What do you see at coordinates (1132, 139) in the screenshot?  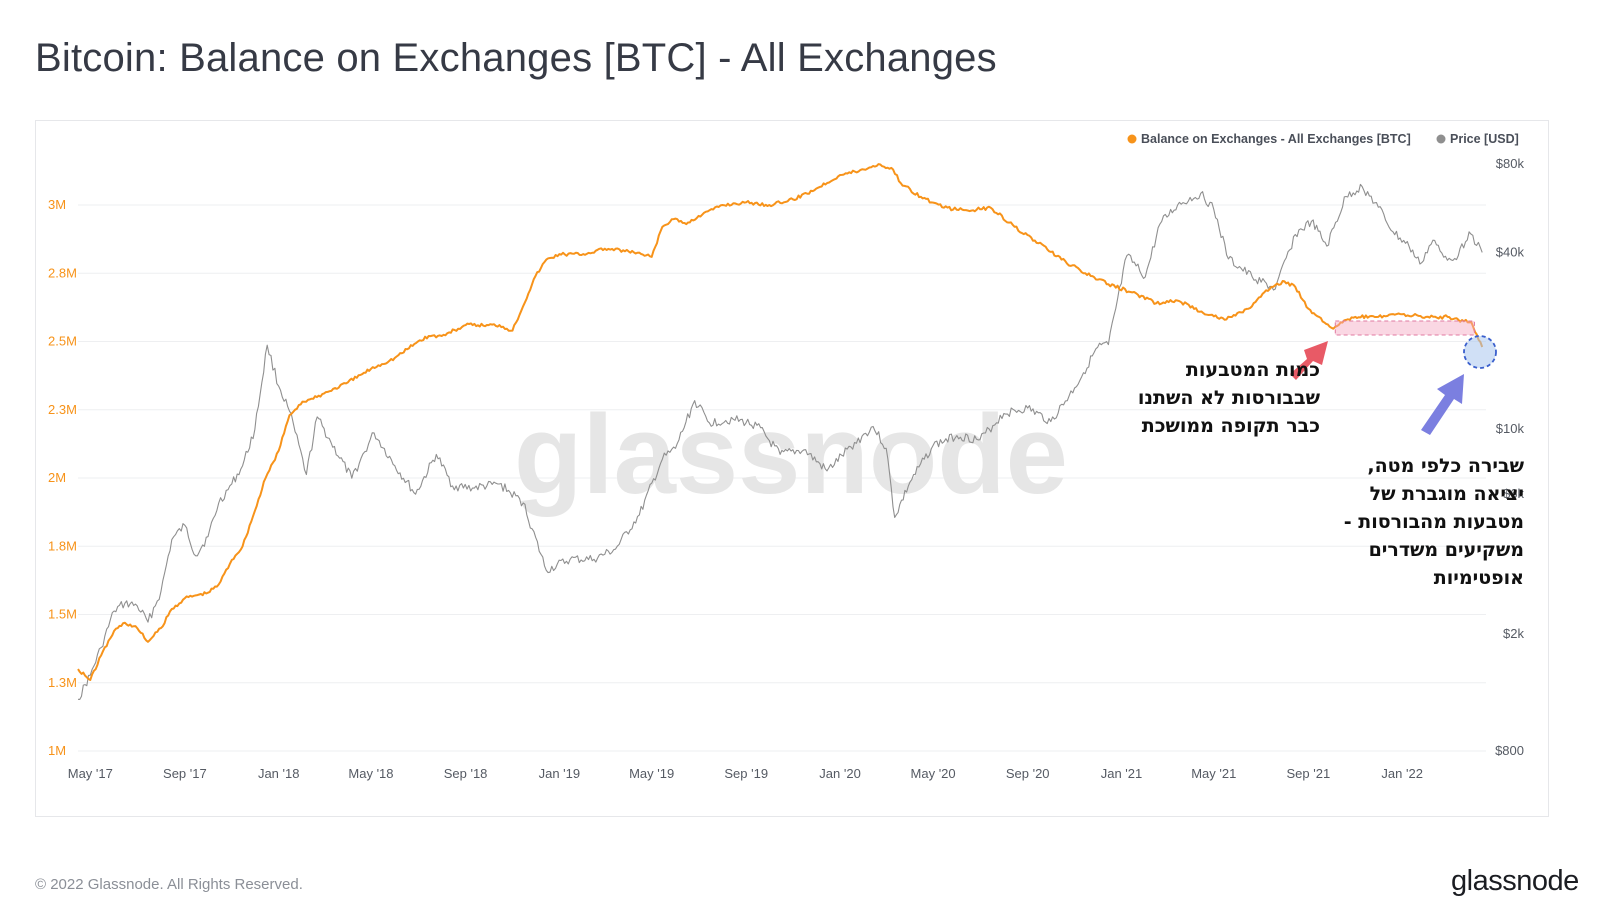 I see `legend-marker-balance` at bounding box center [1132, 139].